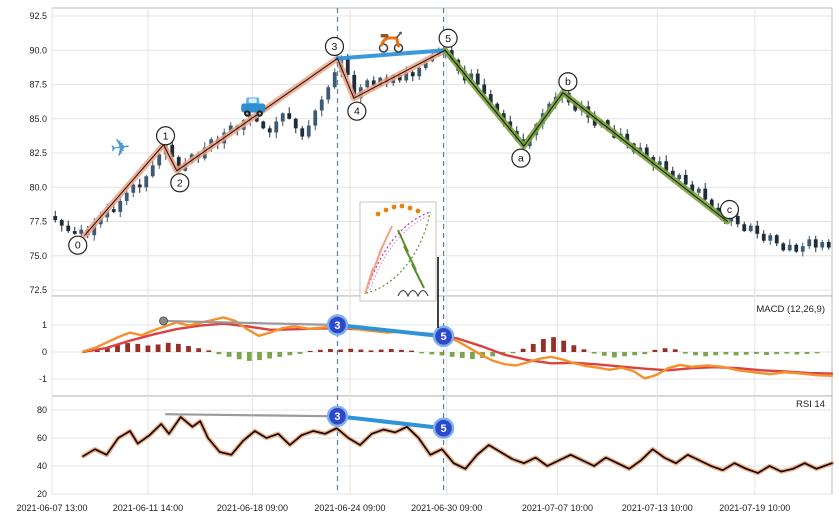  What do you see at coordinates (42, 466) in the screenshot?
I see `y-tick-label: 40` at bounding box center [42, 466].